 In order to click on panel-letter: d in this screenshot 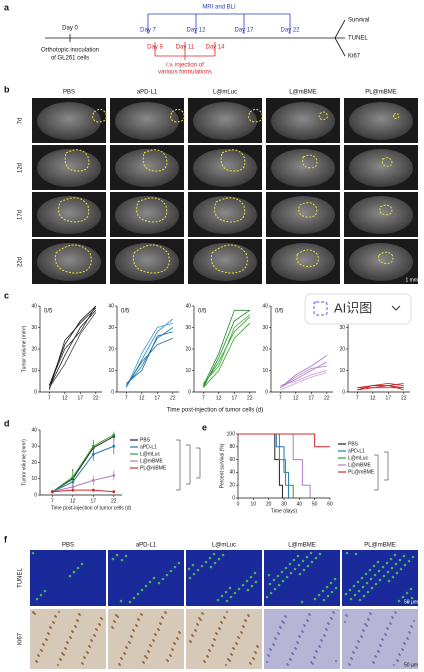, I will do `click(7, 423)`.